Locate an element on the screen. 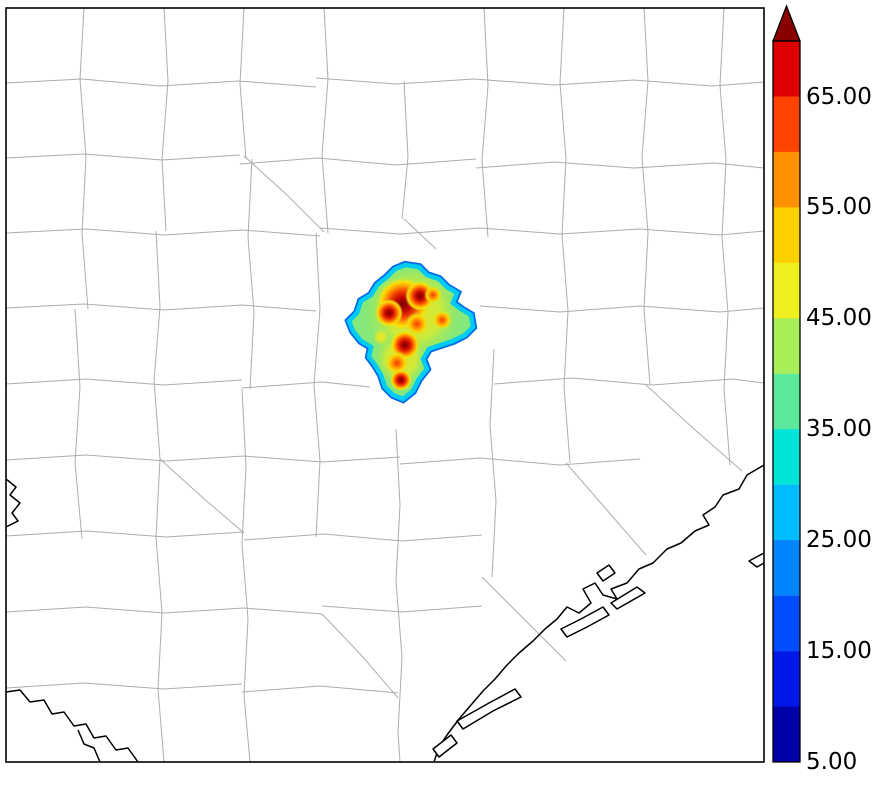 This screenshot has height=785, width=894. coastal-spit is located at coordinates (756, 560).